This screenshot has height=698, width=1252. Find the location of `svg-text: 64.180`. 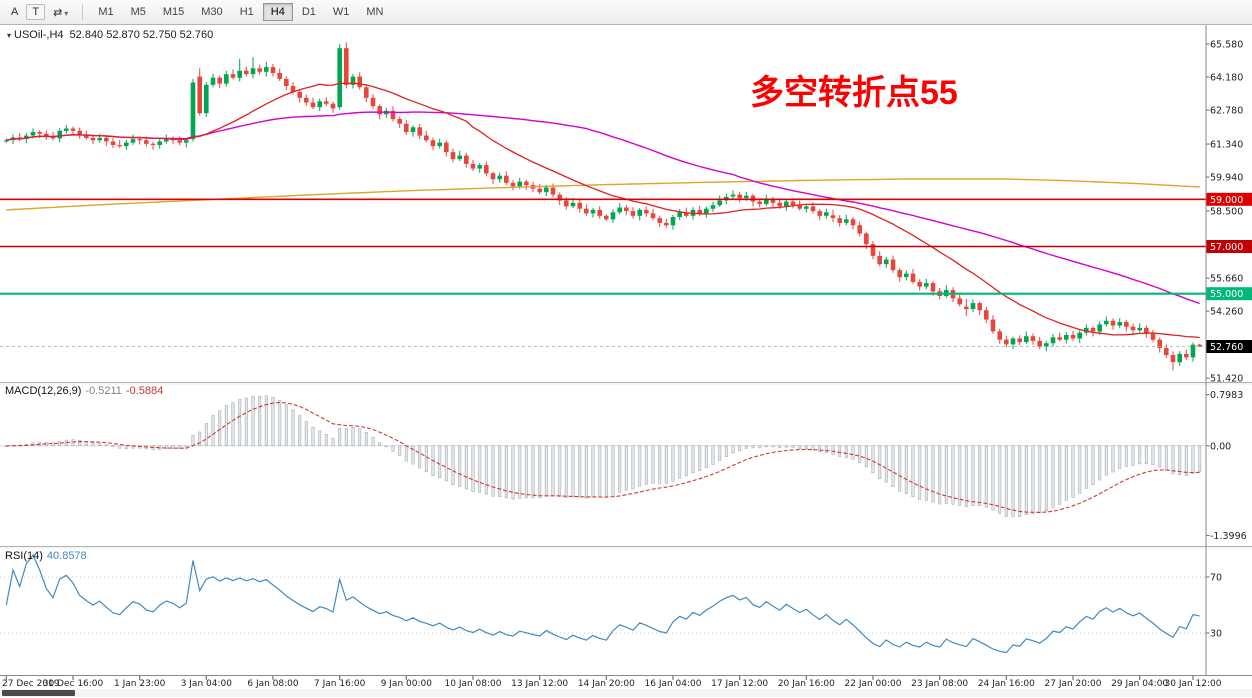

svg-text: 64.180 is located at coordinates (1226, 78).